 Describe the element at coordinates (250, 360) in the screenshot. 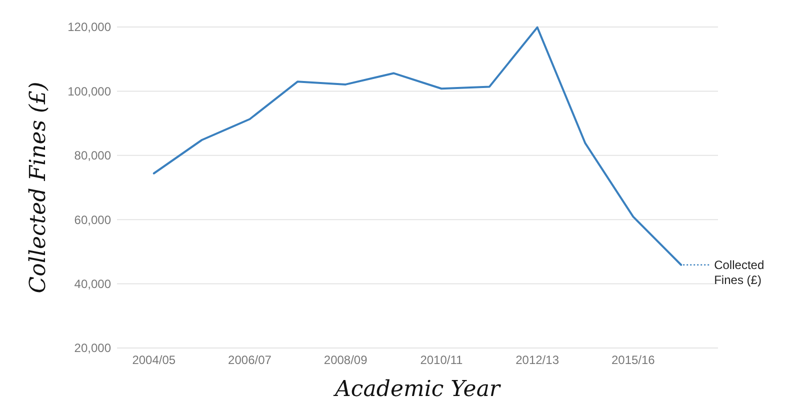

I see `x-tick-label: 2006/07` at that location.